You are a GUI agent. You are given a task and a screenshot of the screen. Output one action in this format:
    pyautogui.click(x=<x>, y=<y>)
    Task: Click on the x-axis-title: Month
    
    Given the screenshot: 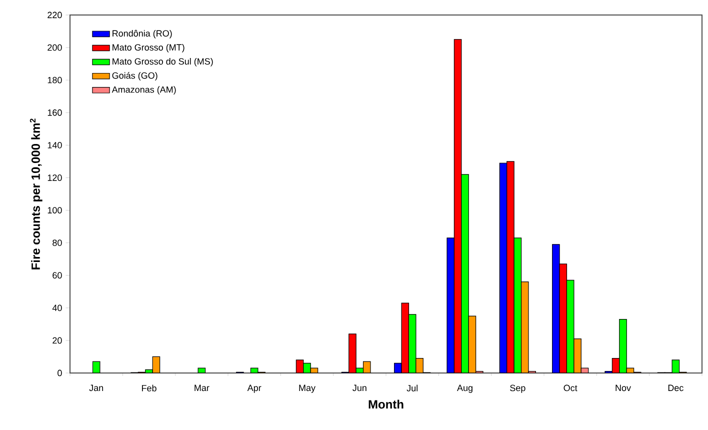 What is the action you would take?
    pyautogui.click(x=386, y=404)
    